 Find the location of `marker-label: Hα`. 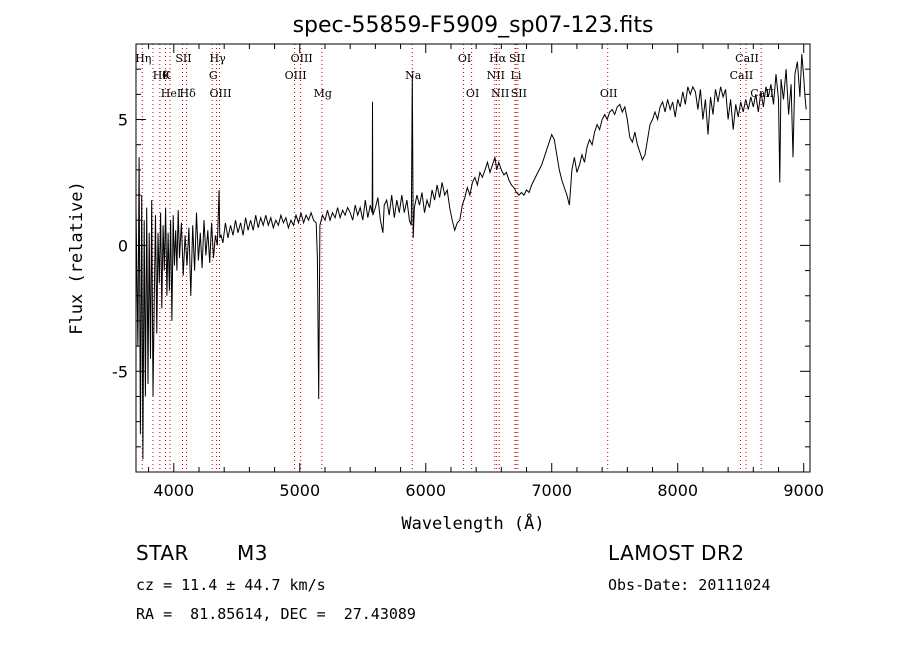

marker-label: Hα is located at coordinates (498, 58).